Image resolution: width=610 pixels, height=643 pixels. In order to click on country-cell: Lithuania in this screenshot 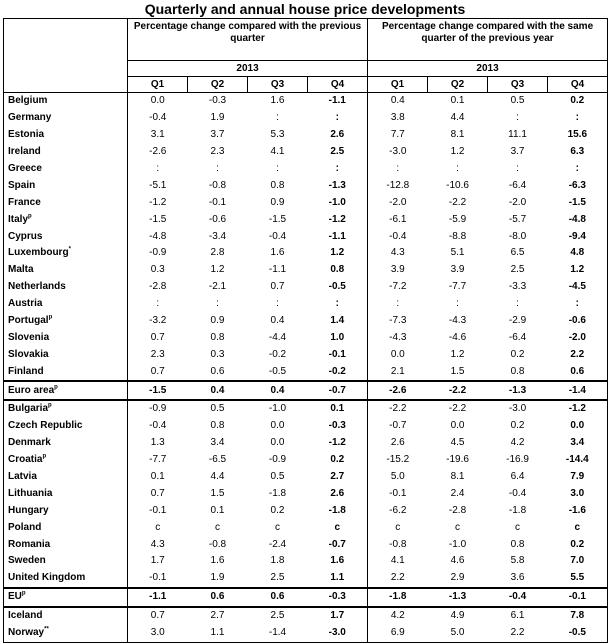, I will do `click(66, 493)`.